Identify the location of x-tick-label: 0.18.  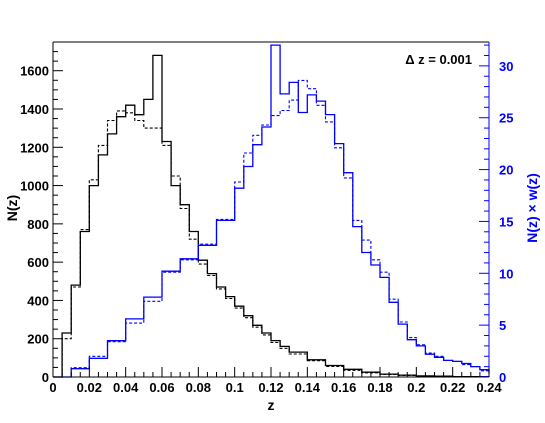
(379, 387).